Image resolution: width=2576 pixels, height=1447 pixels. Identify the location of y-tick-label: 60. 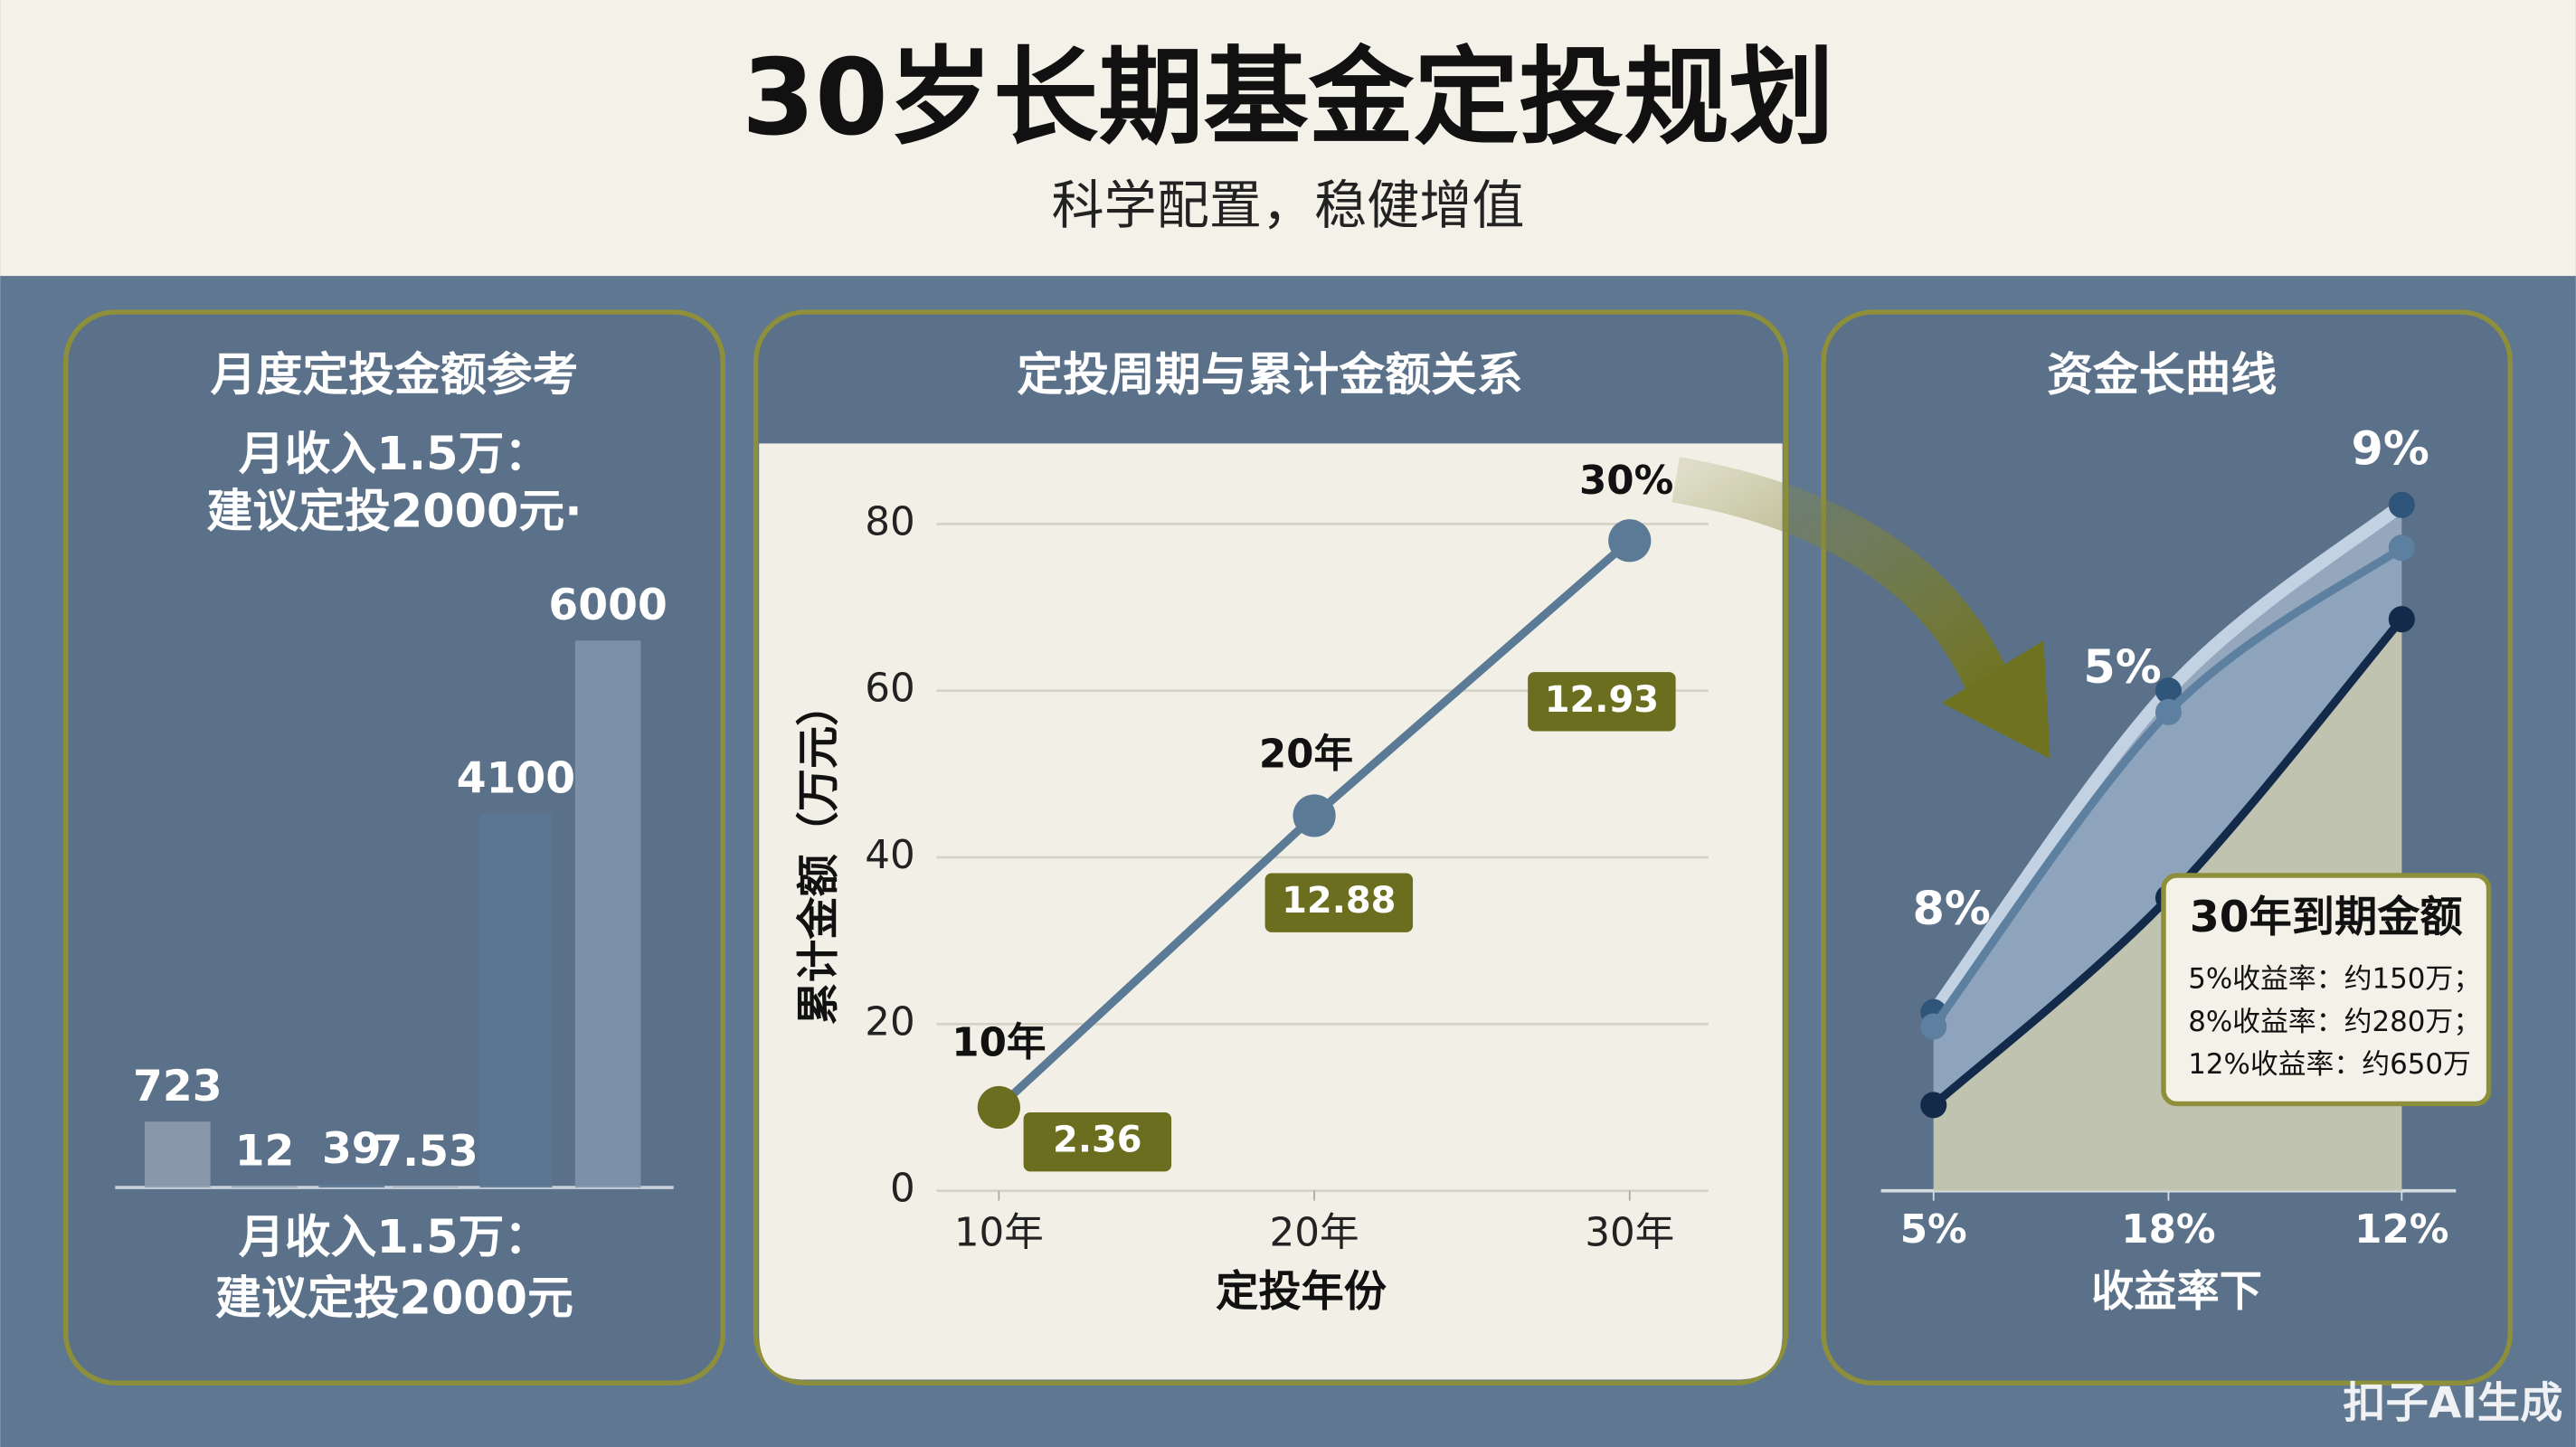
(889, 689).